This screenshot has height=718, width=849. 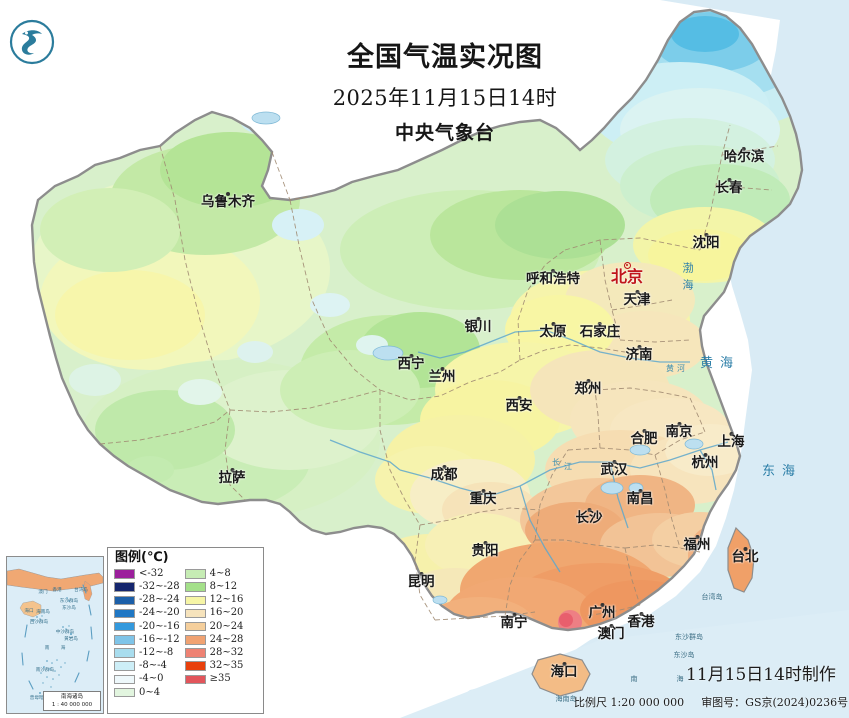 What do you see at coordinates (159, 587) in the screenshot?
I see `legend-range-label: -32~-28` at bounding box center [159, 587].